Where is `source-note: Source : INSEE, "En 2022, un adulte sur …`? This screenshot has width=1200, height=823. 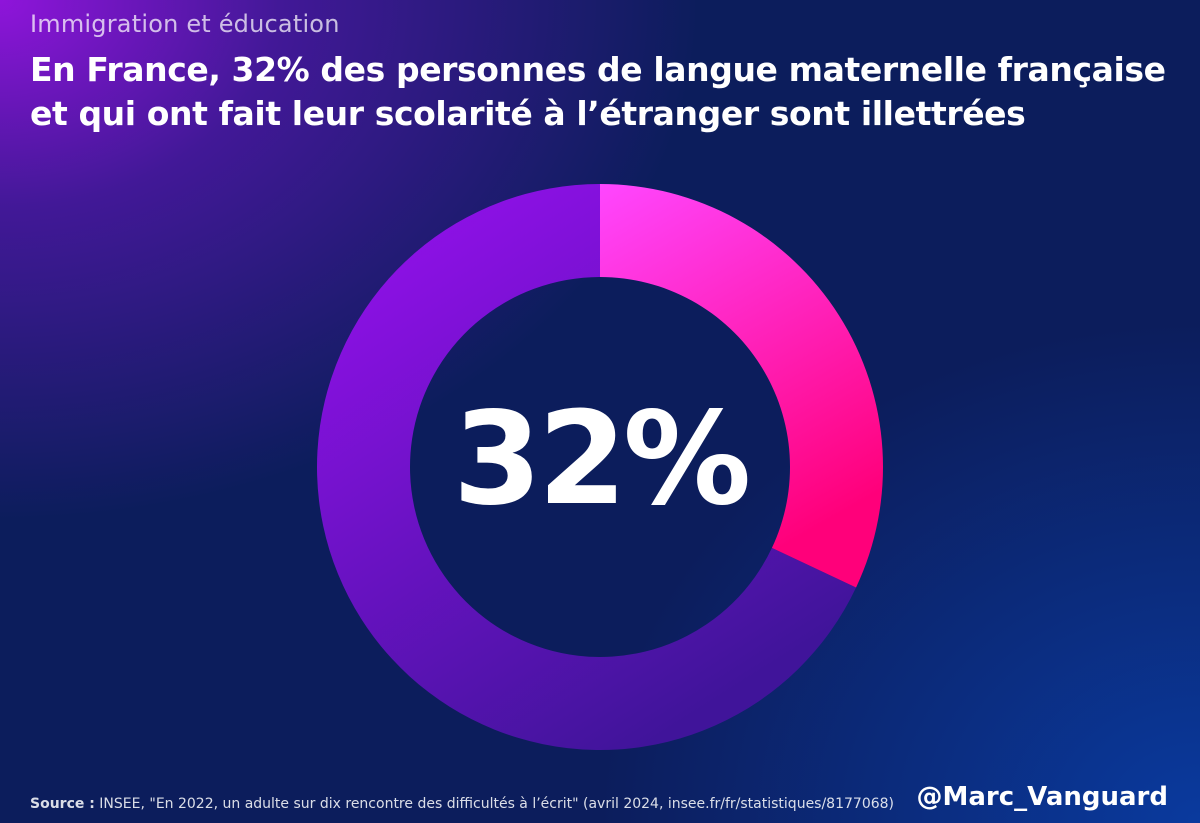
source-note: Source : INSEE, "En 2022, un adulte sur … is located at coordinates (462, 804).